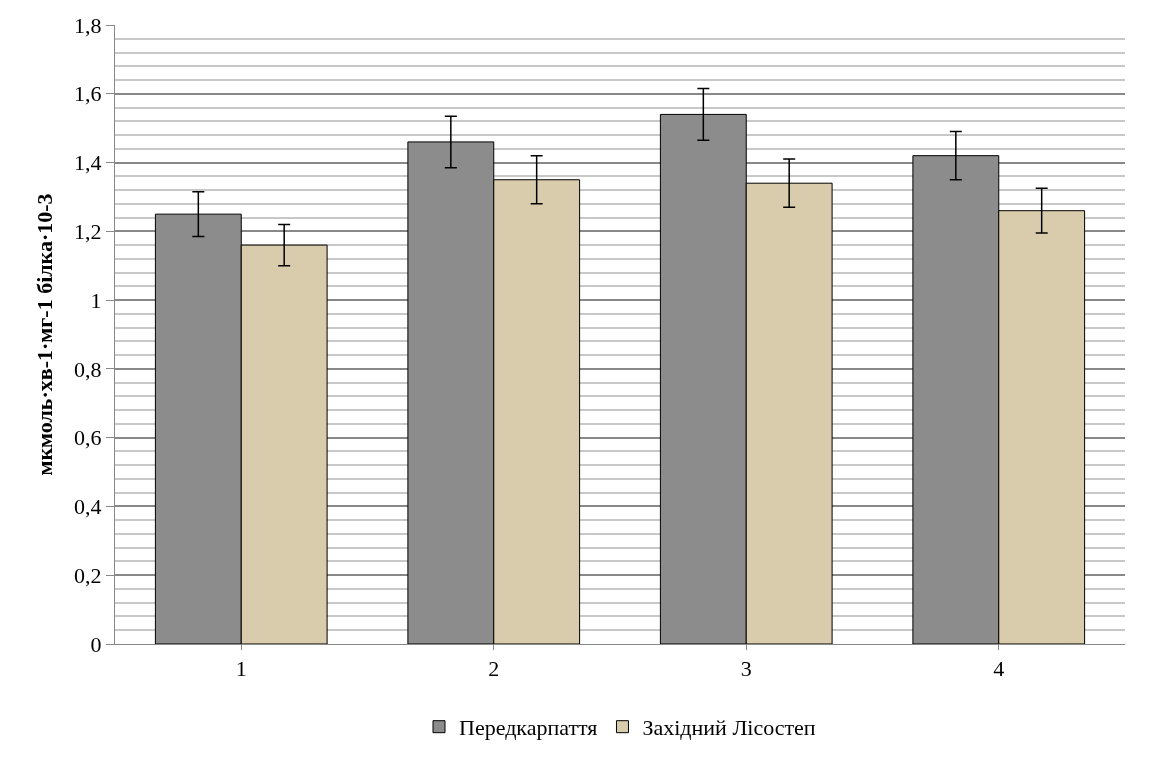 This screenshot has width=1165, height=760. Describe the element at coordinates (88, 163) in the screenshot. I see `y-tick-label: 1,4` at that location.